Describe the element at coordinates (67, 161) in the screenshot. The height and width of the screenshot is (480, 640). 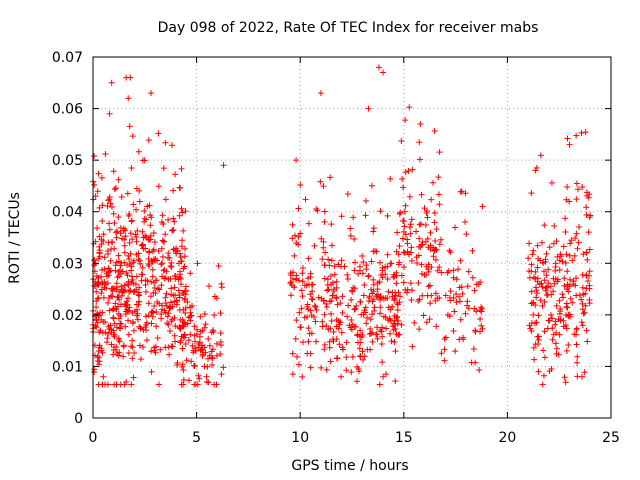
I see `y-tick-label: 0.05` at that location.